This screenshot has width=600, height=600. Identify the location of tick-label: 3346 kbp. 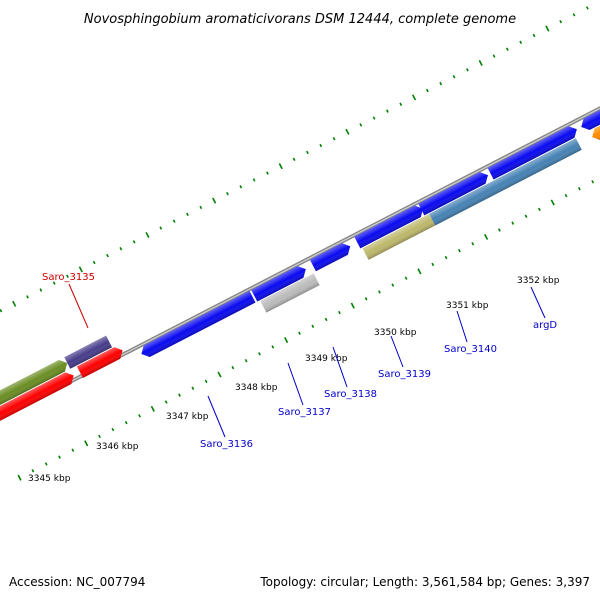
(117, 447).